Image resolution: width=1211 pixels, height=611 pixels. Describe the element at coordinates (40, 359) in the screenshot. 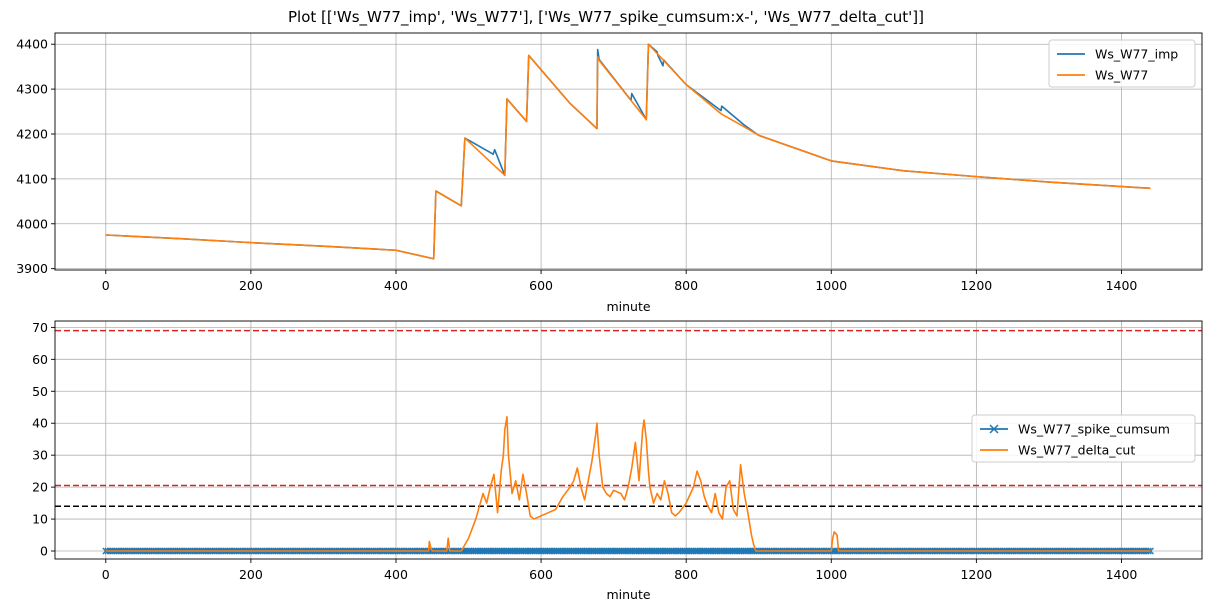

I see `ax1-ytick-label-60: 60` at that location.